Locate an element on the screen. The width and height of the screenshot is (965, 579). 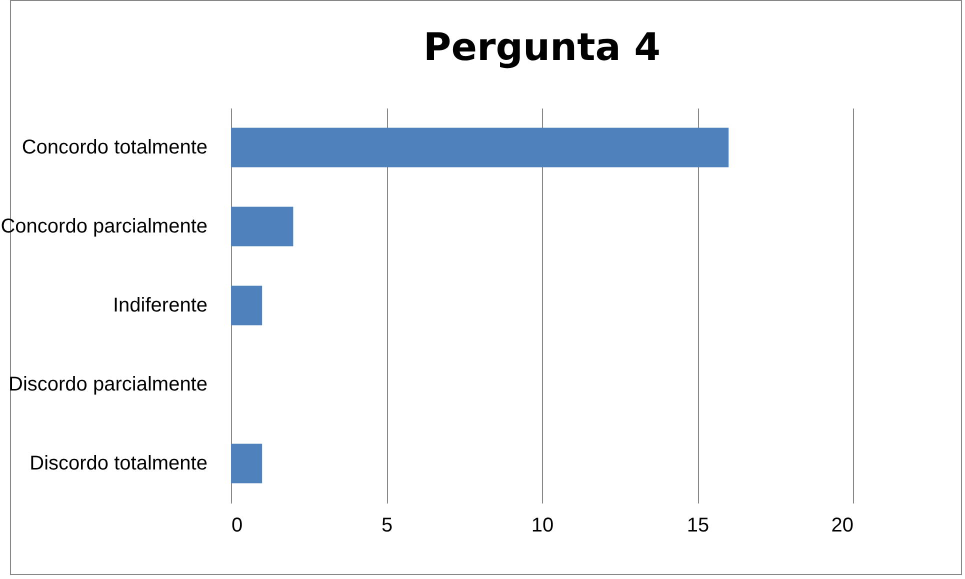
y-tick-label: Discordo parcialmente is located at coordinates (108, 385).